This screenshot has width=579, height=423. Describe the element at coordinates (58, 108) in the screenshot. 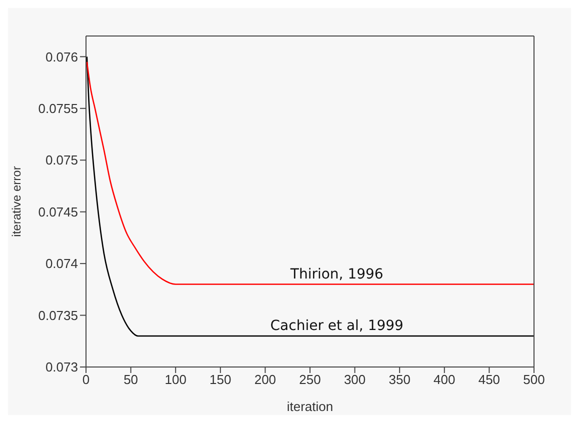

I see `y-tick-label: 0.0755` at that location.